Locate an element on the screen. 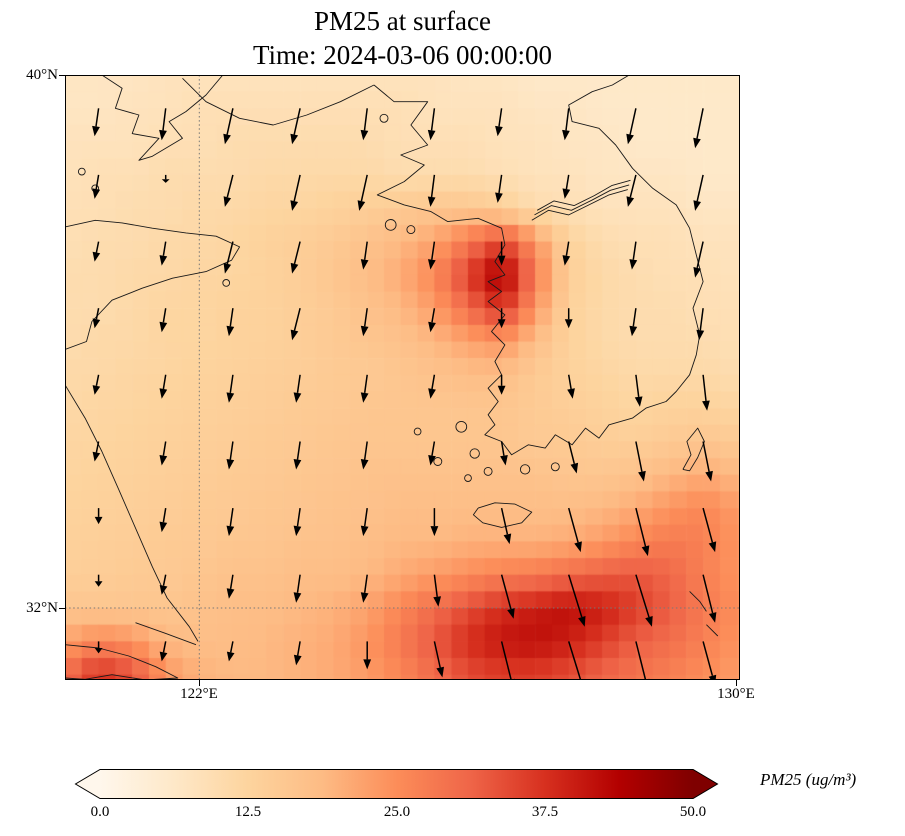 The height and width of the screenshot is (836, 905). x-tick-label-122e: 122°E is located at coordinates (199, 694).